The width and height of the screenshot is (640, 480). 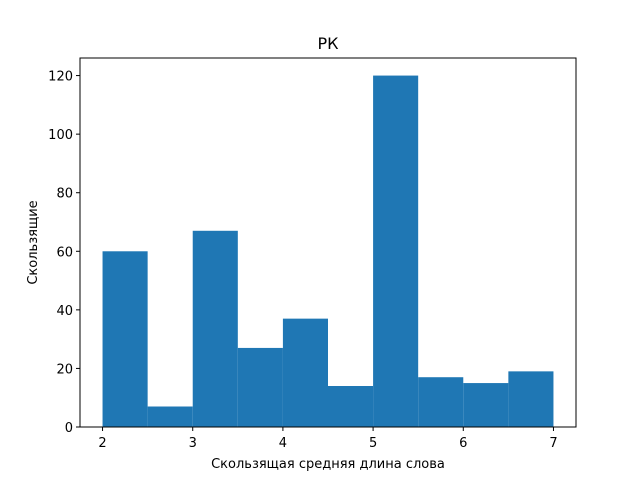 I want to click on x-tick-label: 2, so click(x=102, y=443).